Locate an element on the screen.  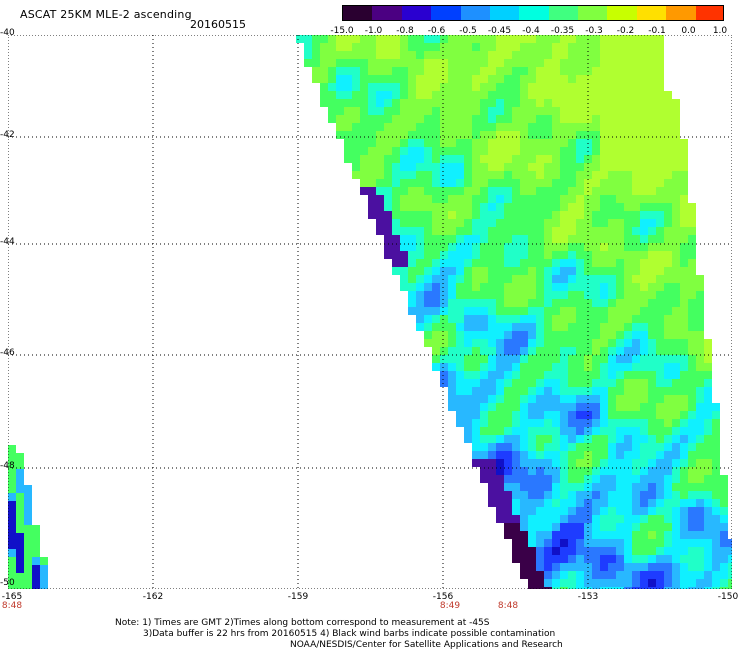
colorbar-label: -0.1 is located at coordinates (657, 31).